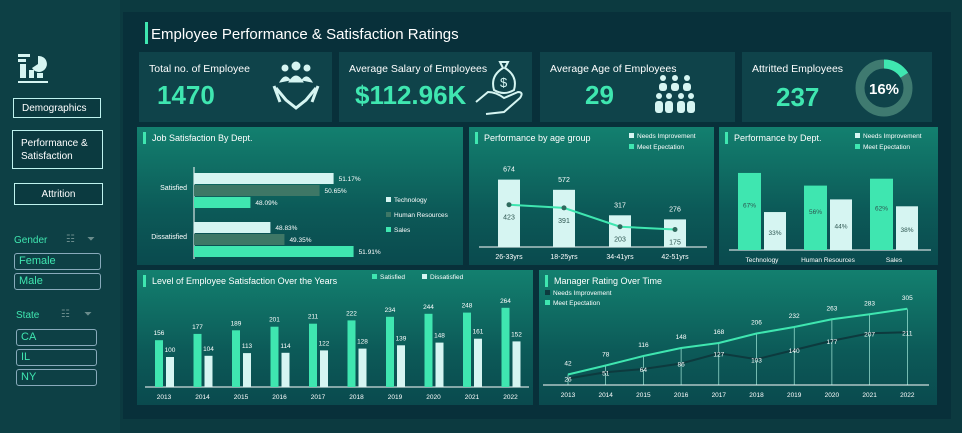 This screenshot has height=433, width=962. Describe the element at coordinates (675, 243) in the screenshot. I see `data-label: 175` at that location.